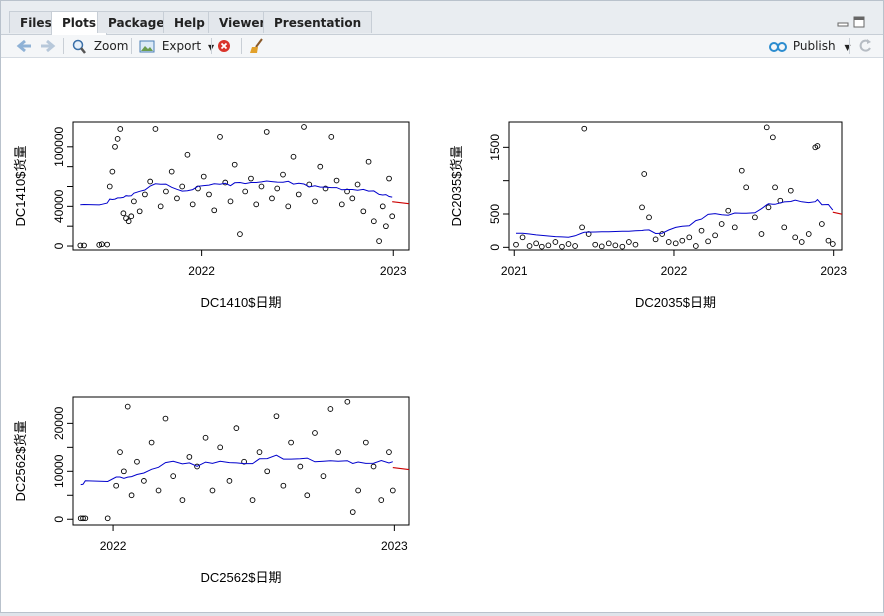 The width and height of the screenshot is (884, 616). Describe the element at coordinates (778, 46) in the screenshot. I see `publish-icon` at that location.